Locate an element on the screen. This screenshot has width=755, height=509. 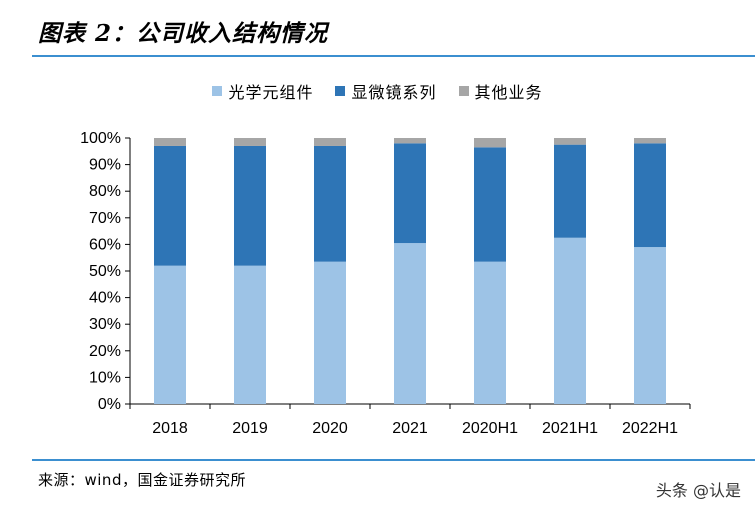
x-tick-label: 2020H1 is located at coordinates (490, 428).